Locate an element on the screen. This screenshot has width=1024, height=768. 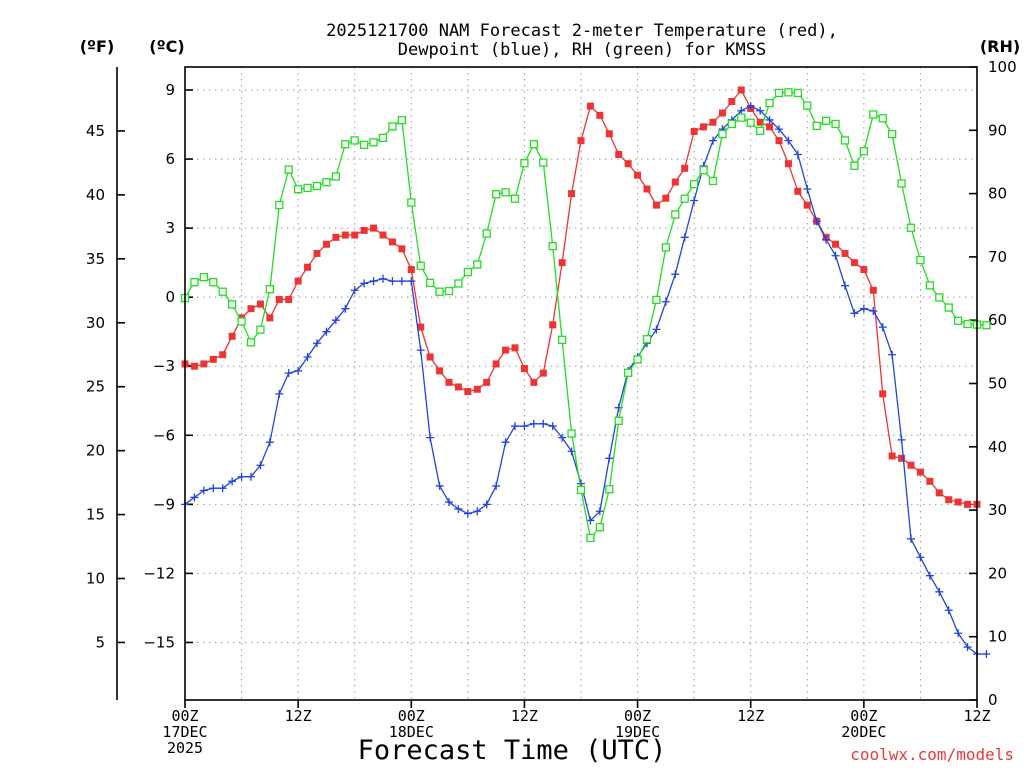
rh-tick-label: 0 is located at coordinates (993, 700).